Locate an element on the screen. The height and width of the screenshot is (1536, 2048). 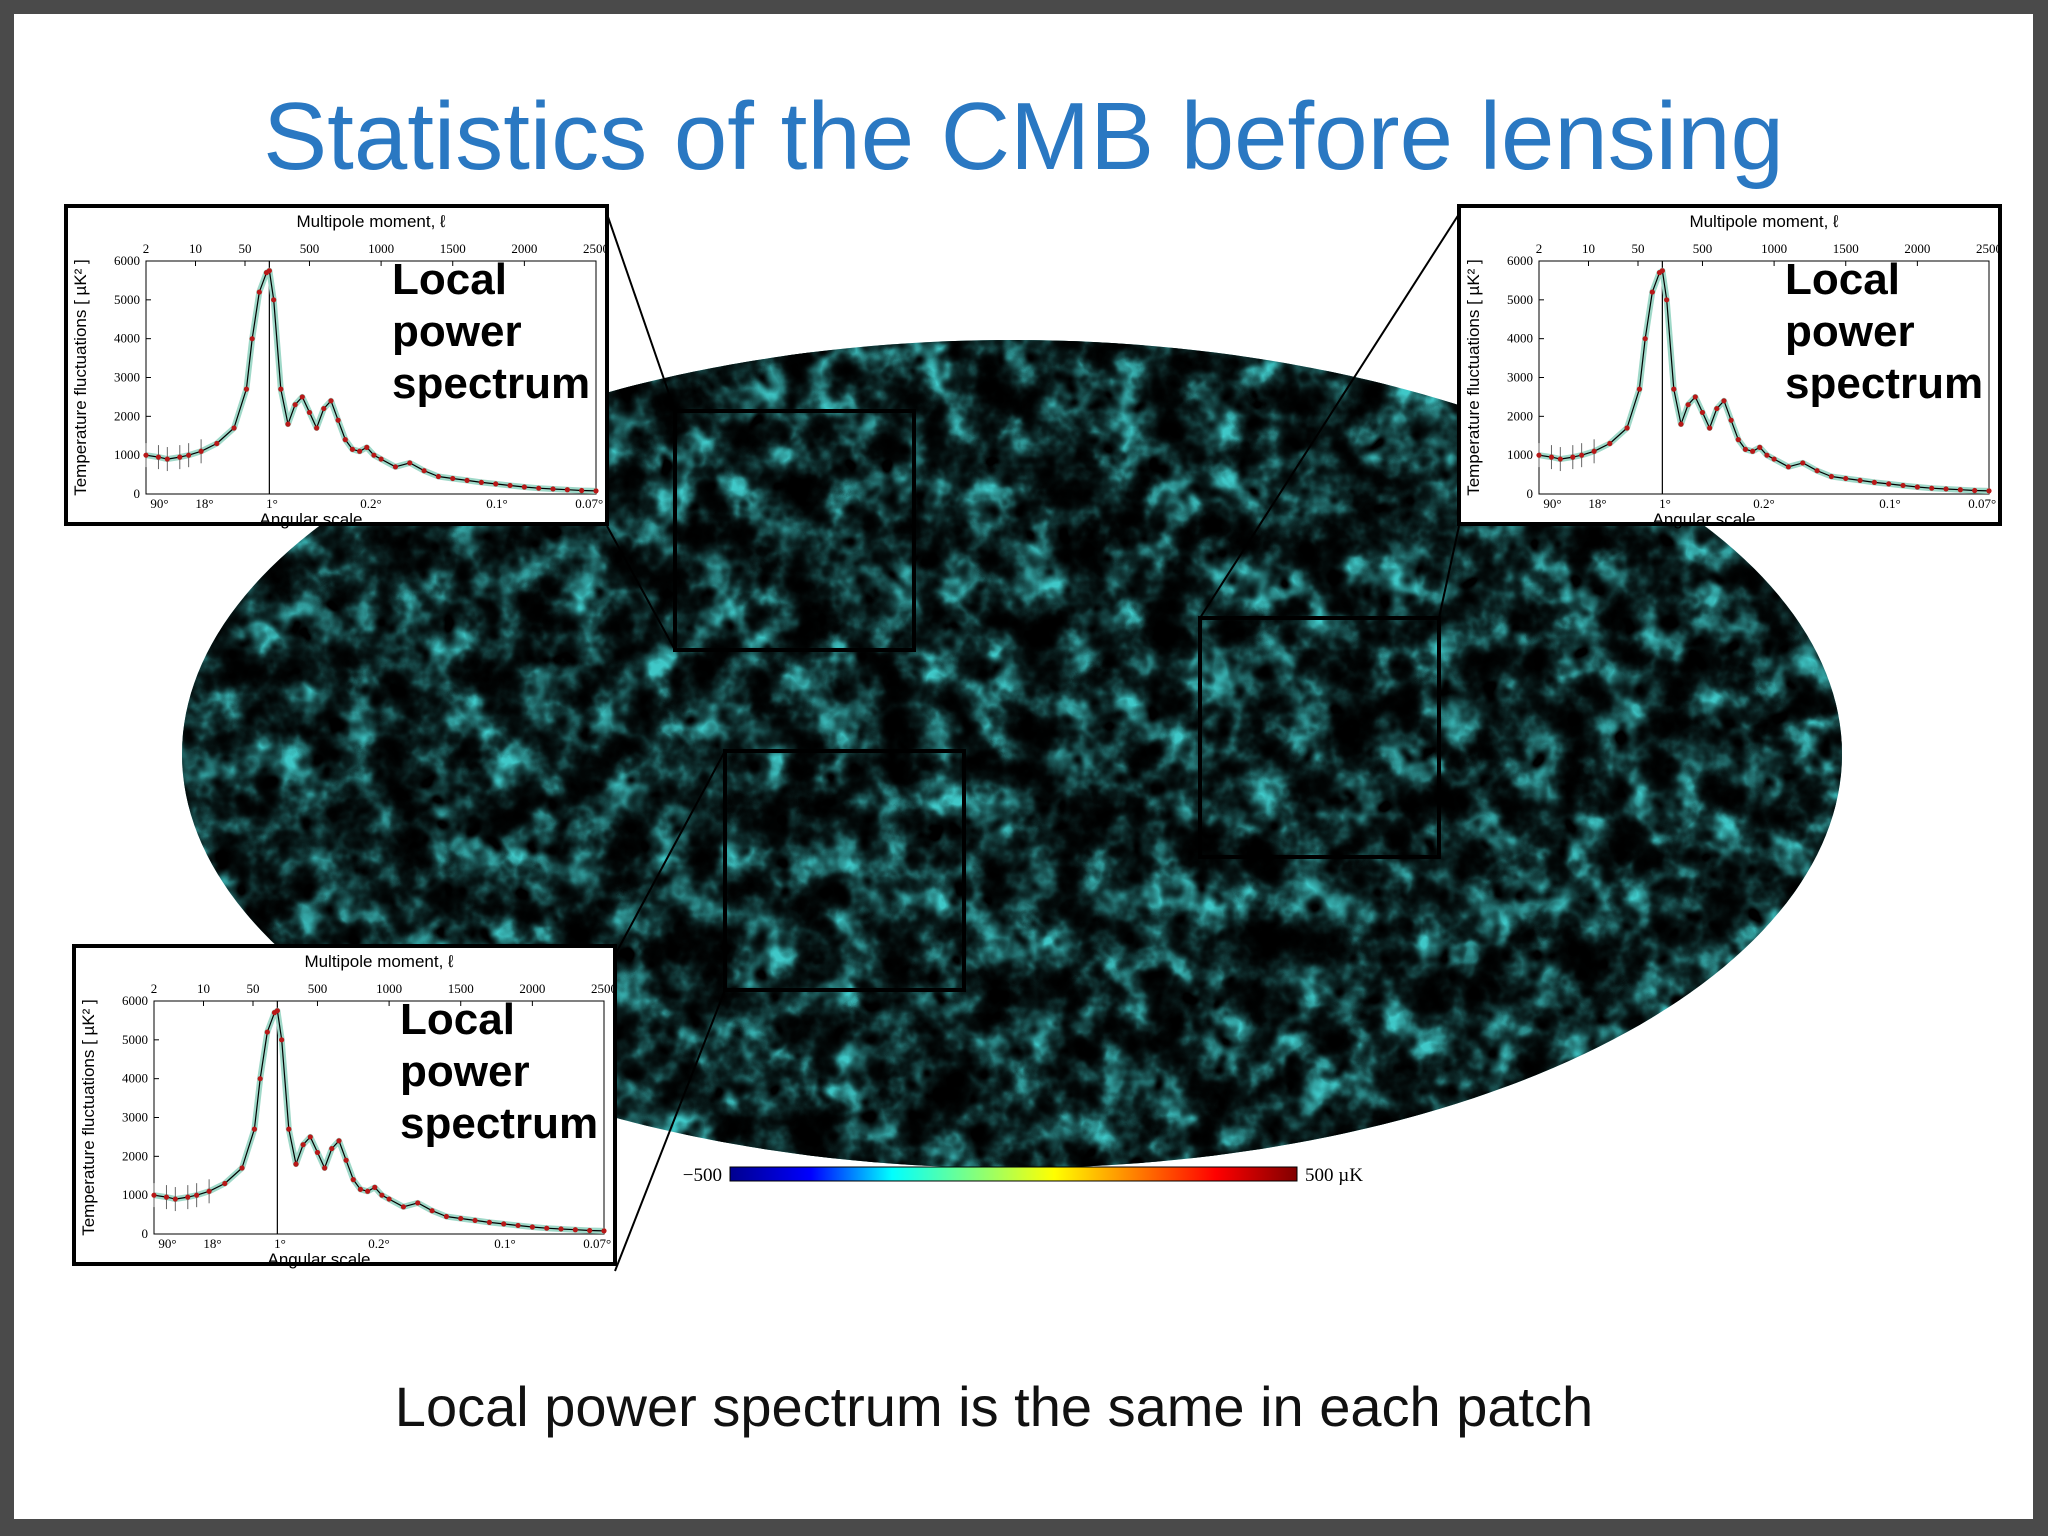
patch-box-right is located at coordinates (1319, 737).